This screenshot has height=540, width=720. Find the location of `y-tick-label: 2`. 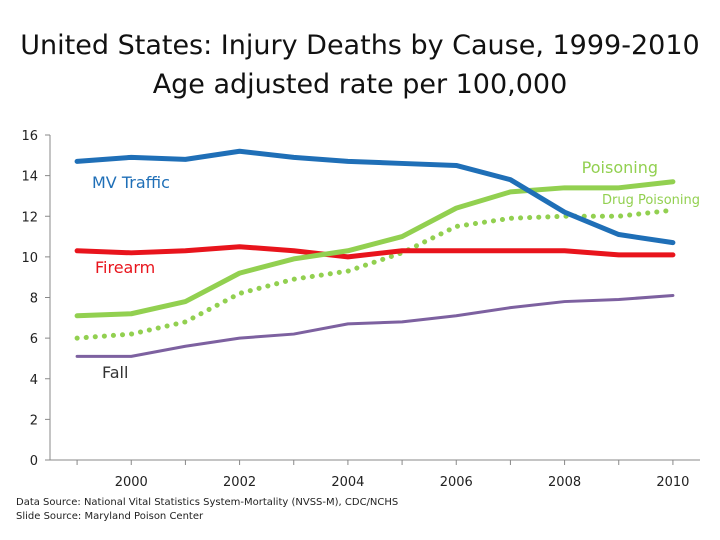

y-tick-label: 2 is located at coordinates (34, 420).